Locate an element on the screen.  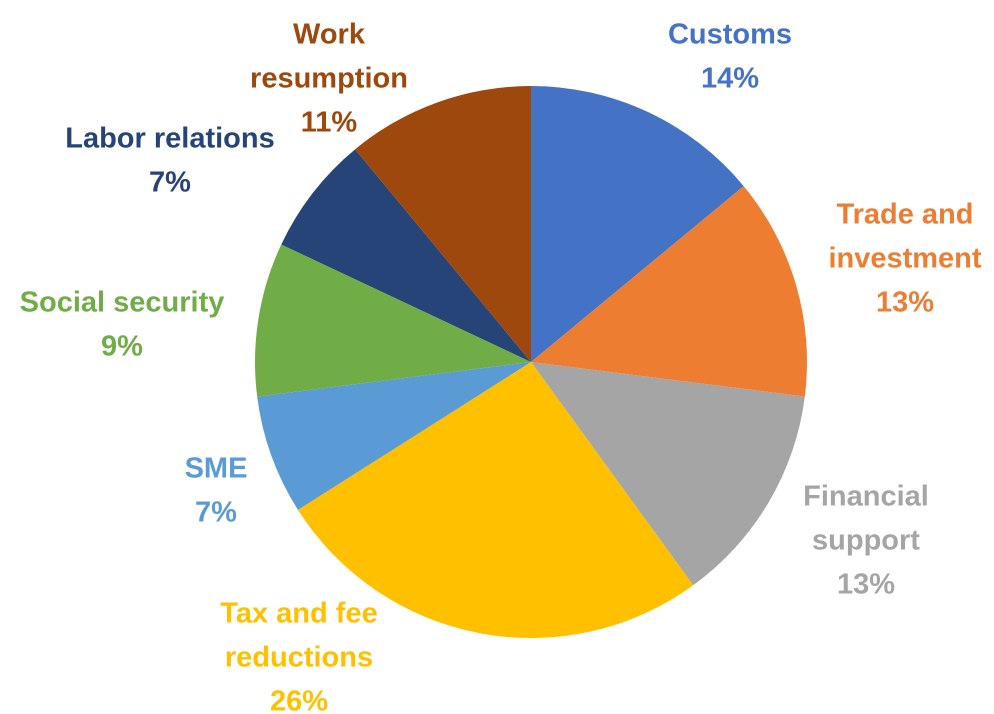
slice-category-label: support is located at coordinates (866, 541).